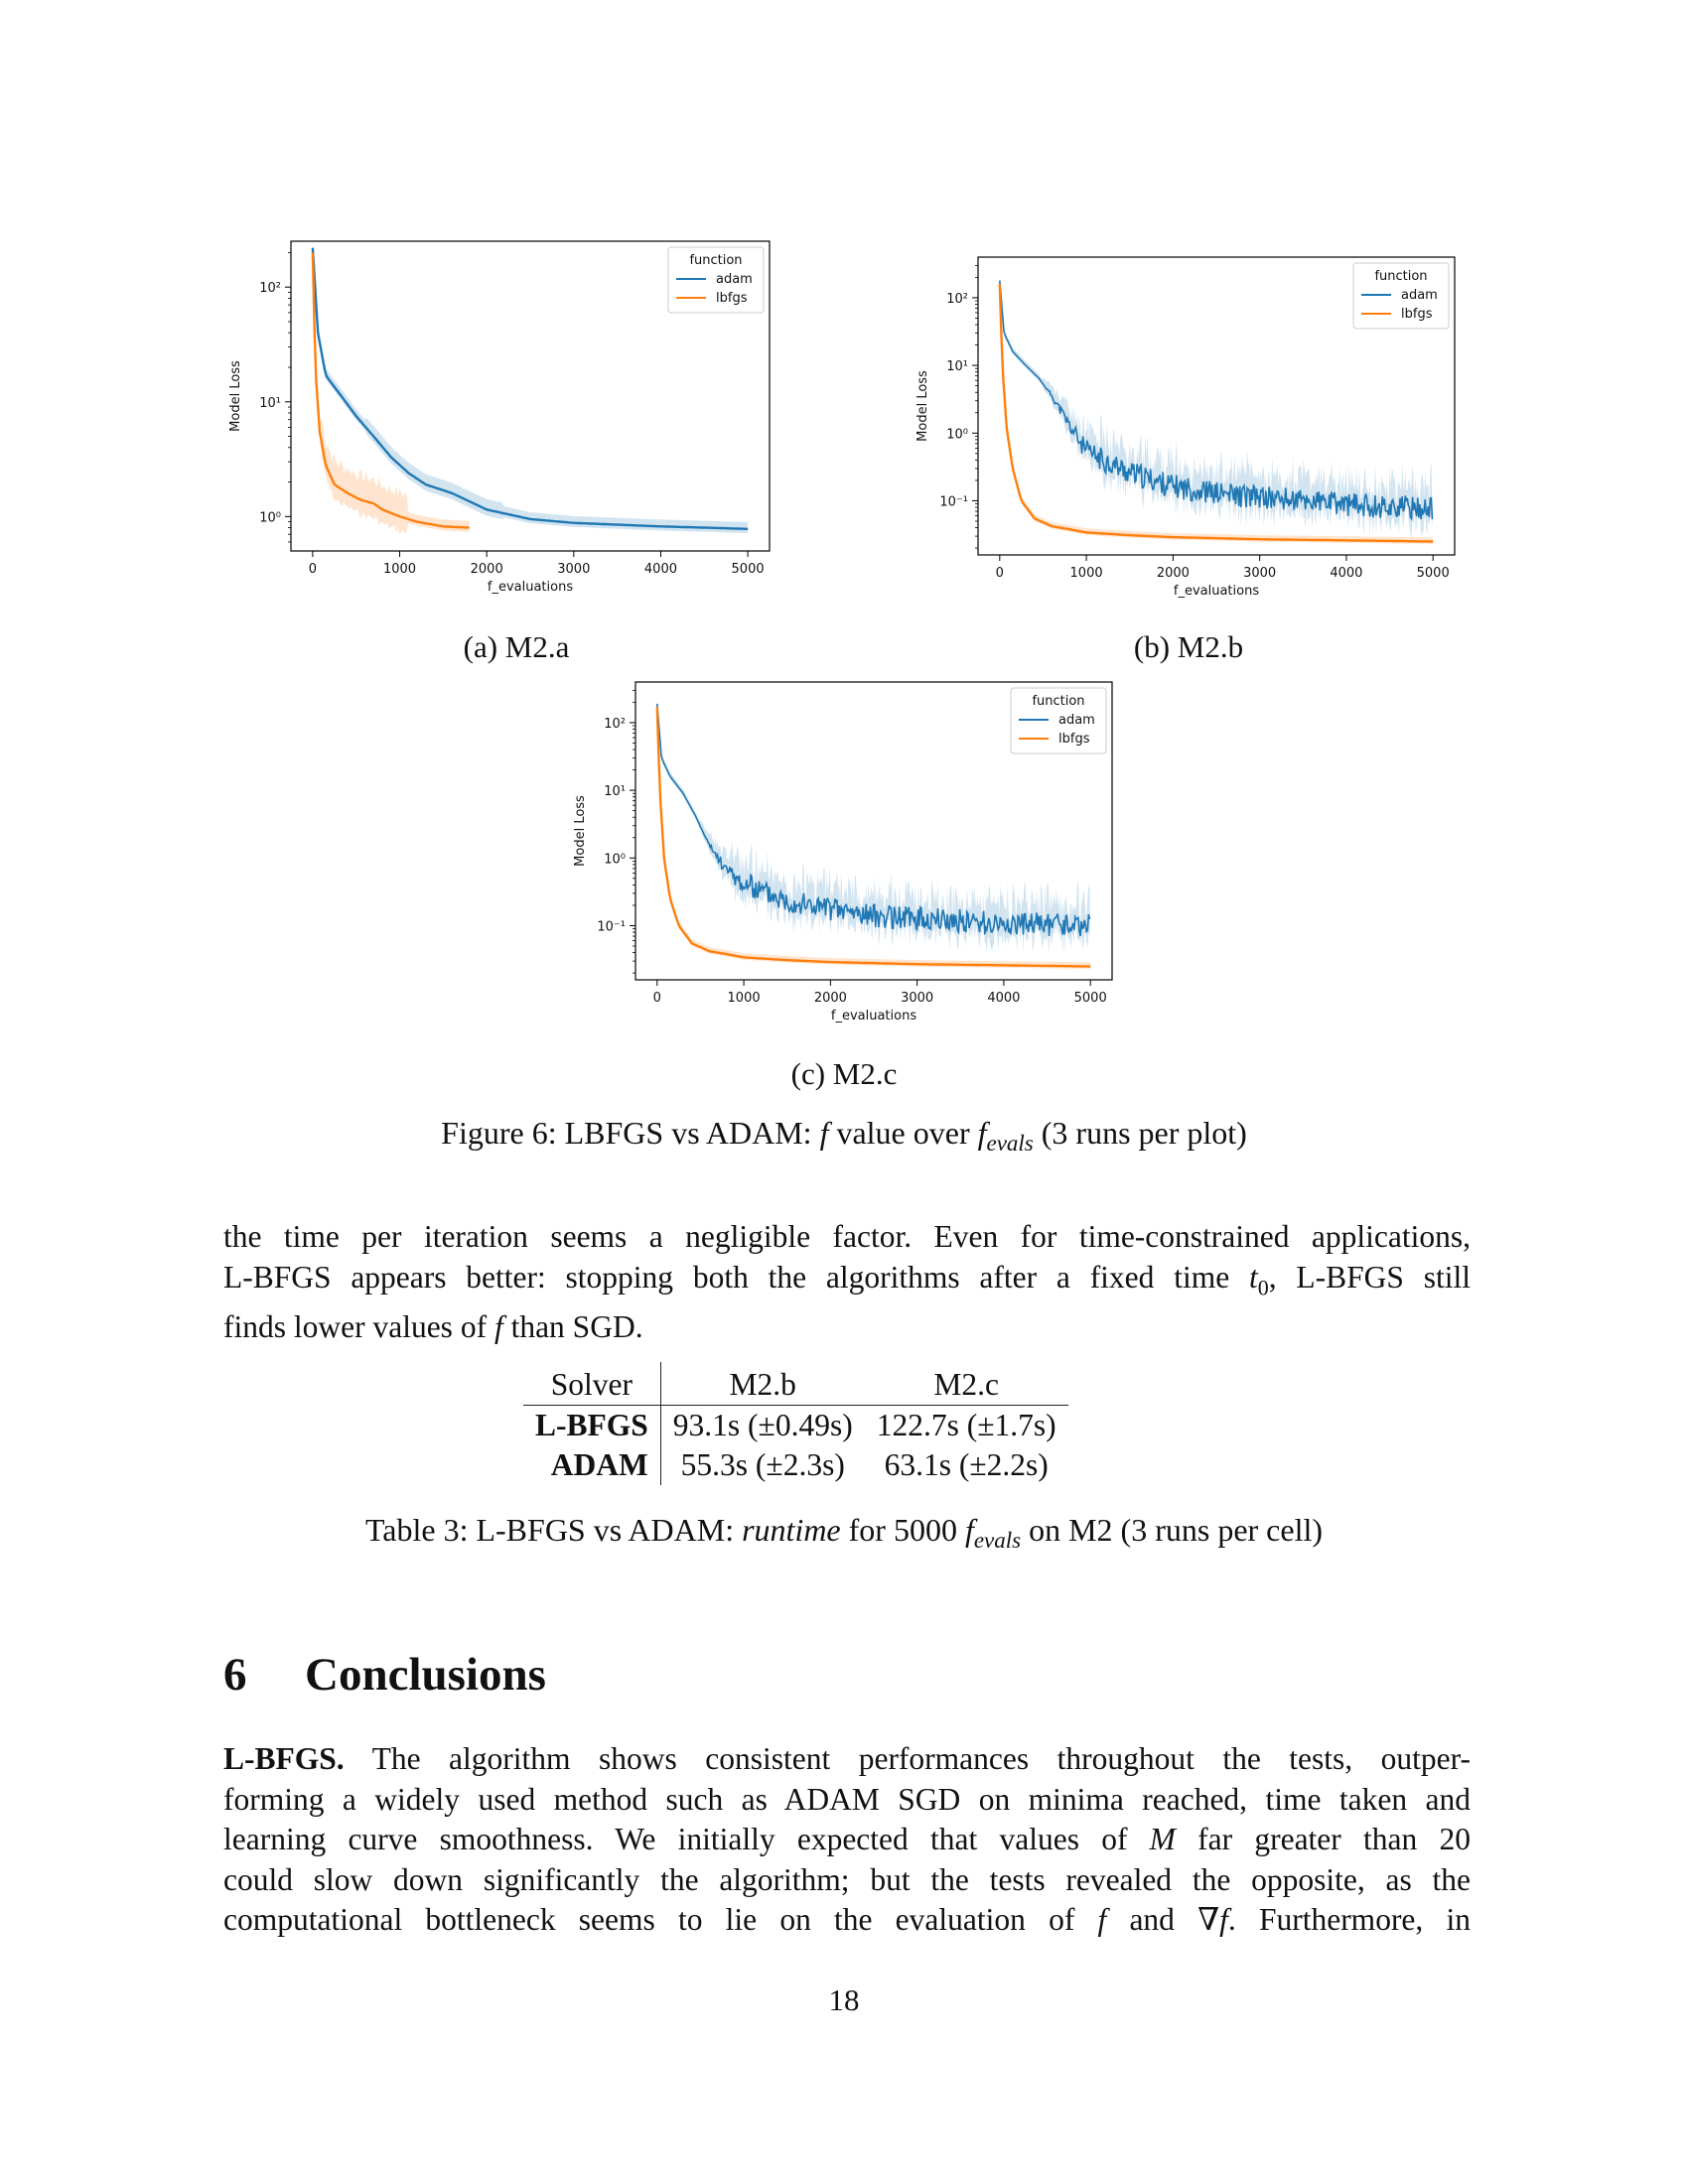 The height and width of the screenshot is (2184, 1688). Describe the element at coordinates (1140, 1133) in the screenshot. I see `figure-caption-suffix: (3 runs per plot)` at that location.